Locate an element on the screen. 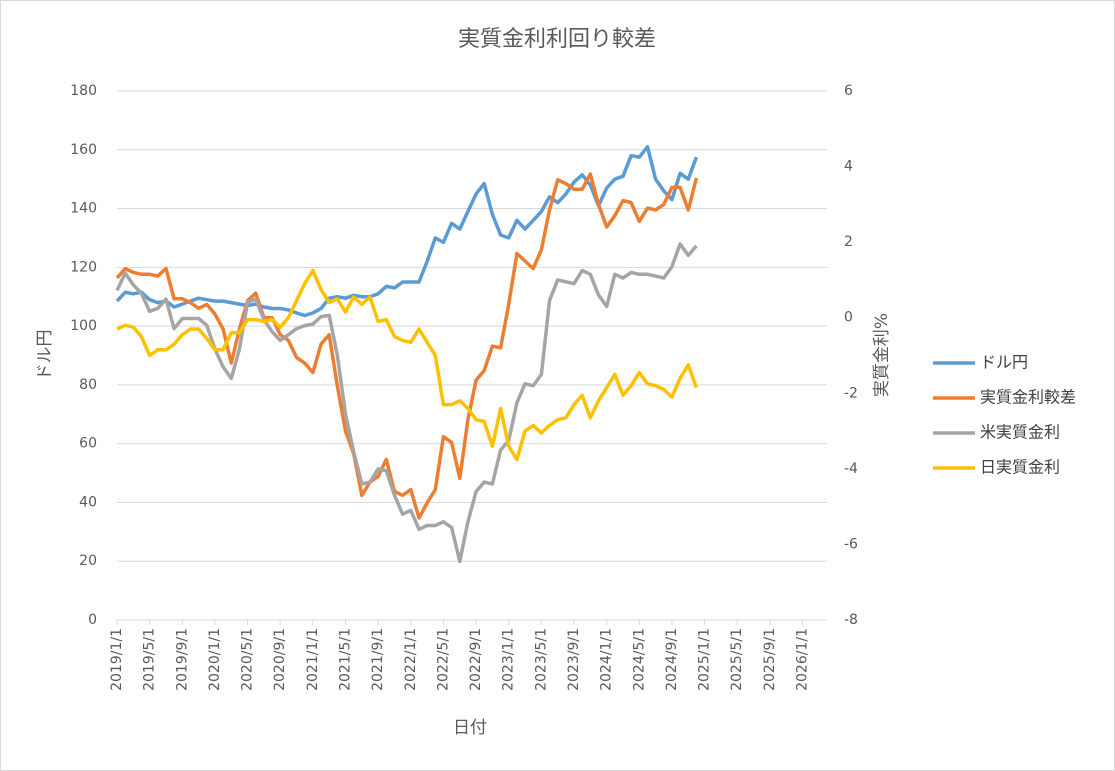 The height and width of the screenshot is (771, 1115). y-tick-label: 60 is located at coordinates (88, 444).